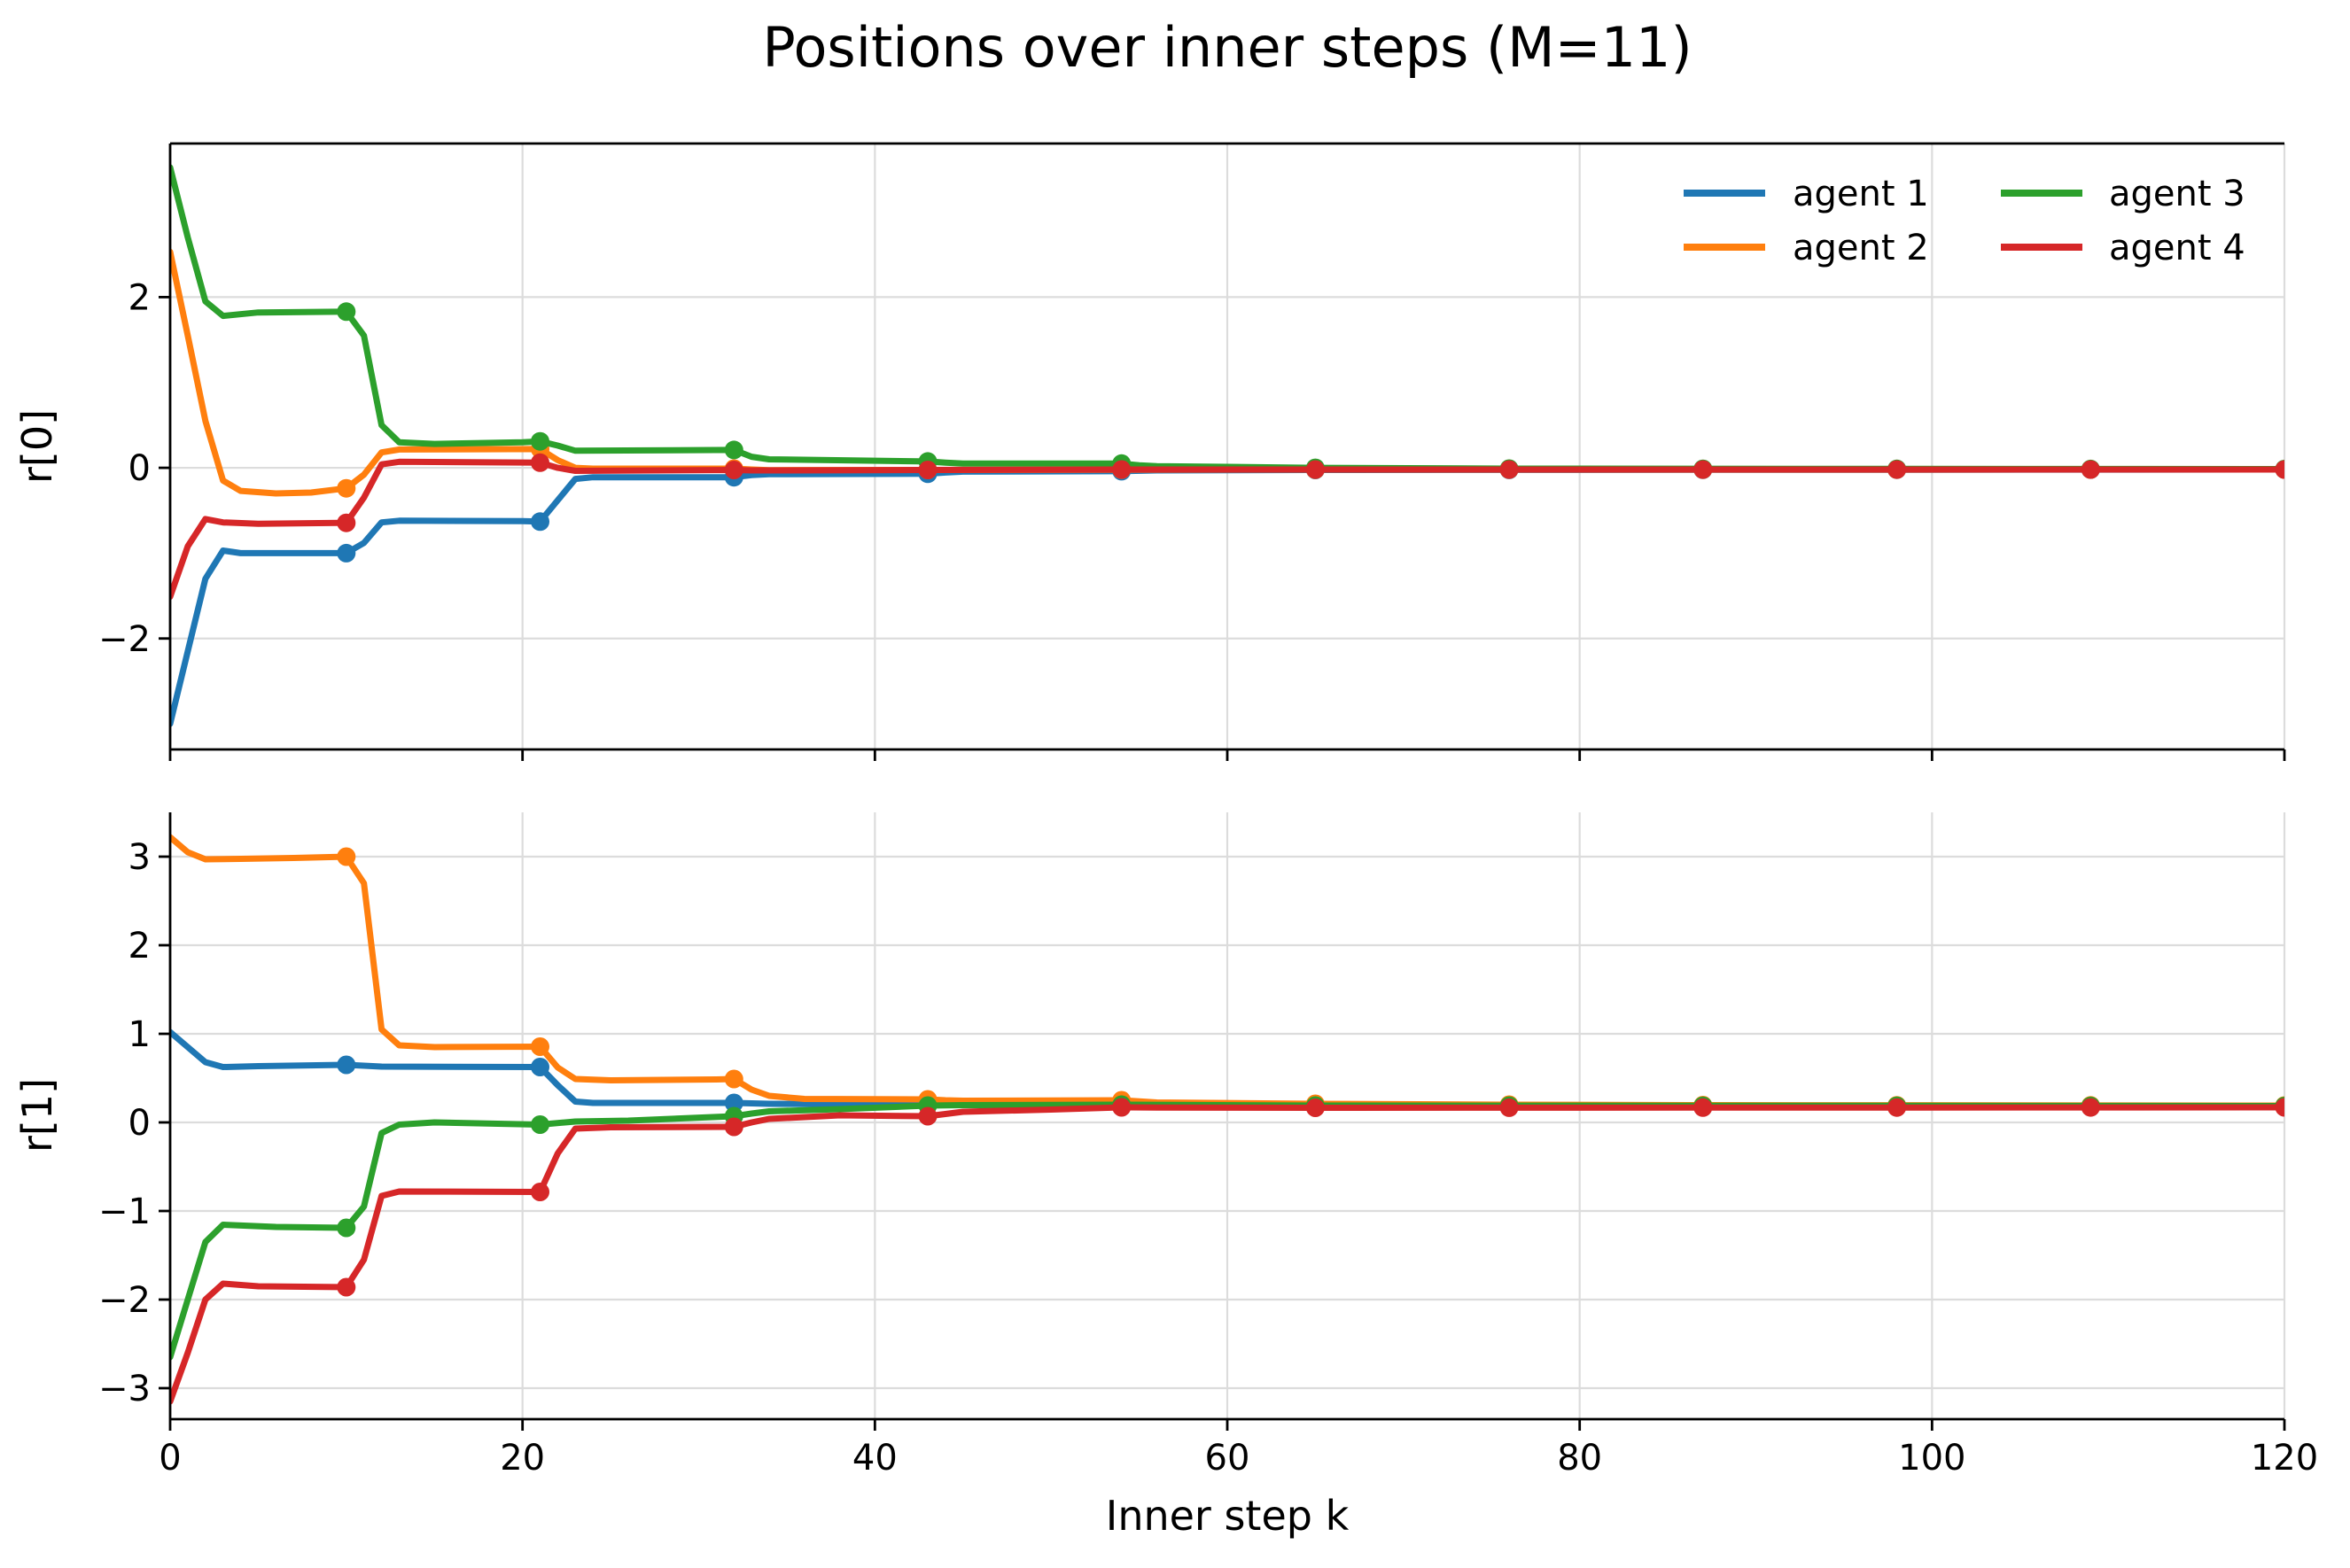 This screenshot has width=2350, height=1568. I want to click on ytick-label-3: 3, so click(139, 857).